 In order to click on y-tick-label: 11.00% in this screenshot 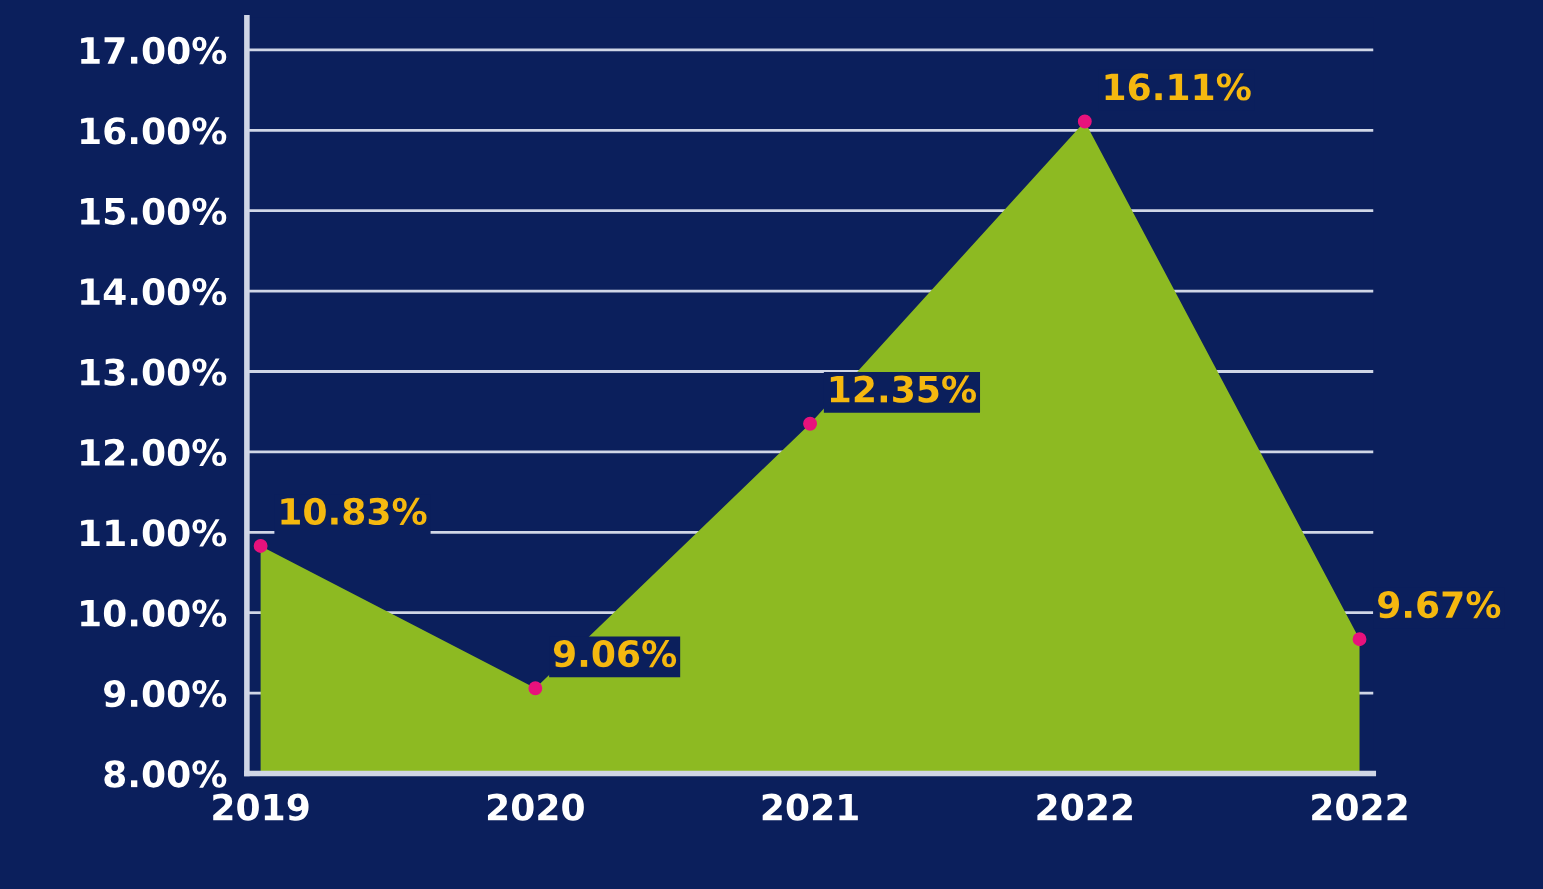, I will do `click(154, 533)`.